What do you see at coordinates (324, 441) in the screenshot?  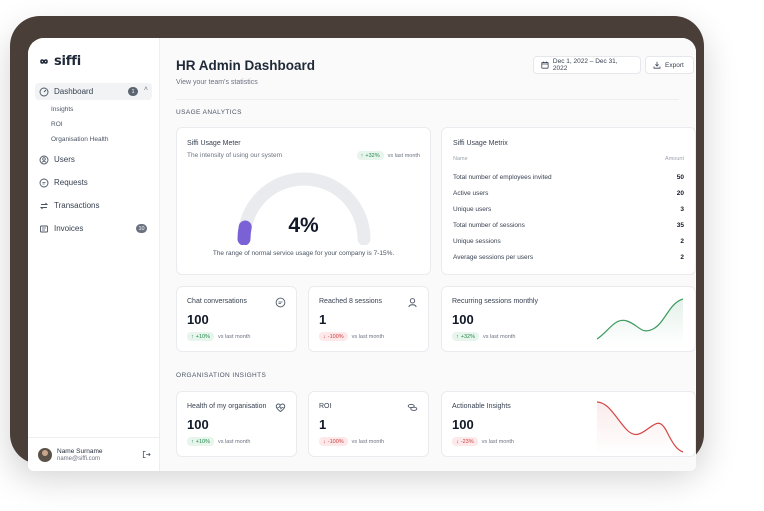 I see `arrow-down-icon: ↓` at bounding box center [324, 441].